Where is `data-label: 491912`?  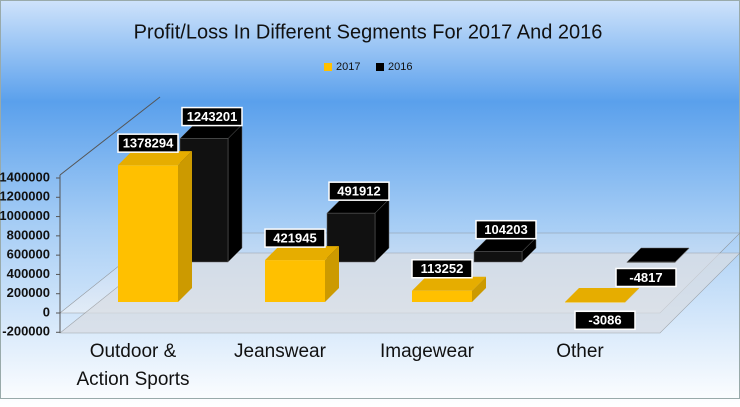 data-label: 491912 is located at coordinates (358, 191).